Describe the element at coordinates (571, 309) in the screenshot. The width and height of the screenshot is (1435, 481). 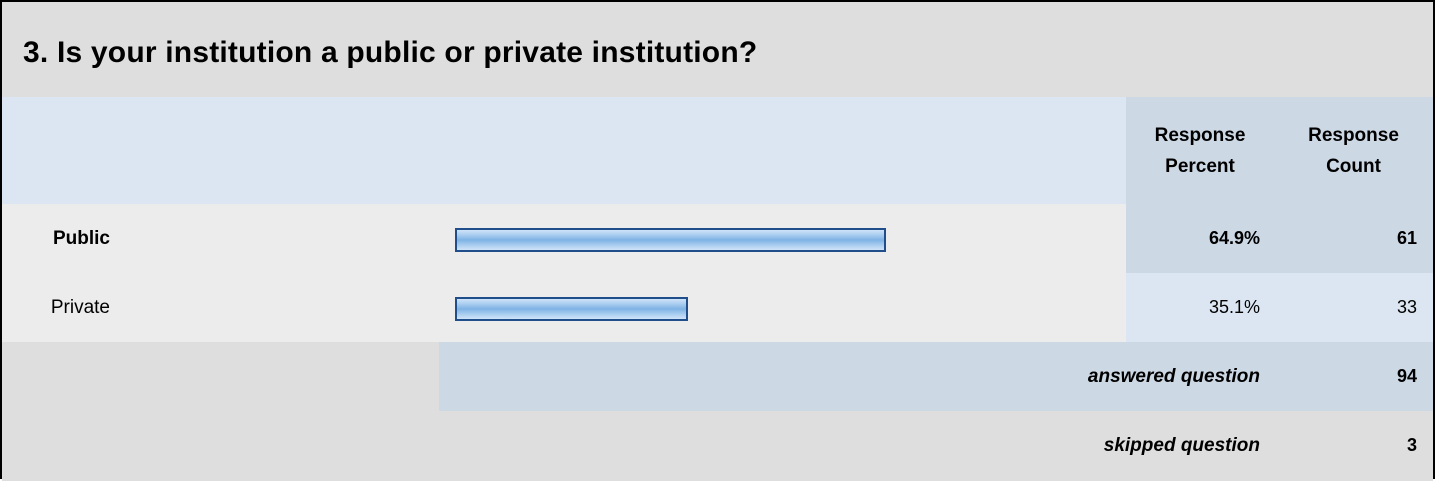
I see `bar-private` at that location.